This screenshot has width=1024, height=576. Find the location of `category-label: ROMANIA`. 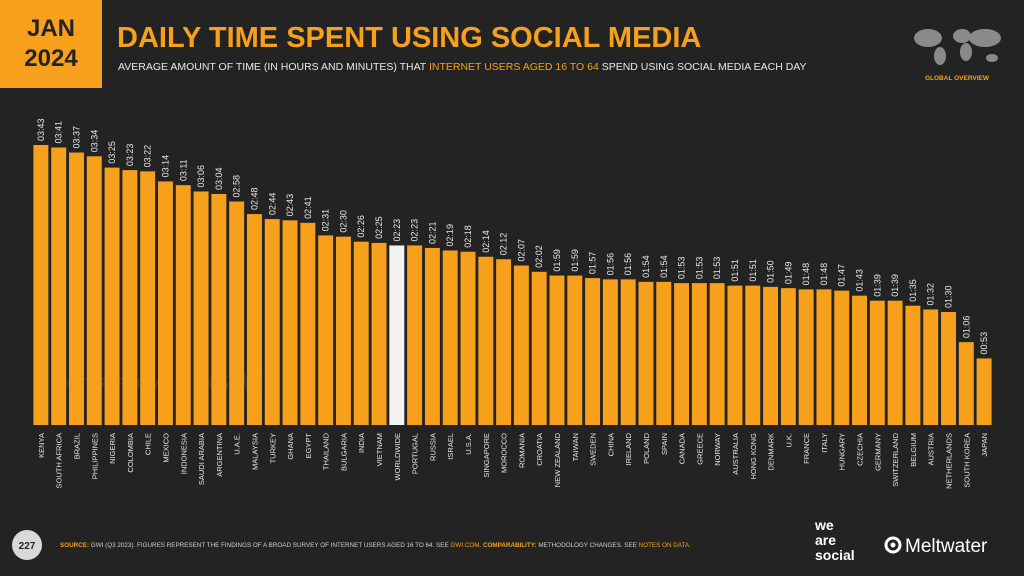

category-label: ROMANIA is located at coordinates (521, 450).